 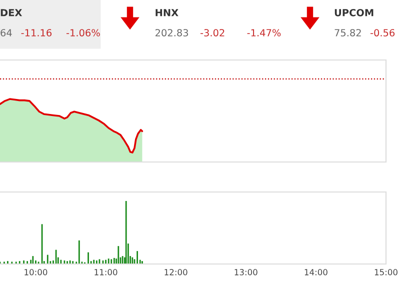 I want to click on text: HNX, so click(x=167, y=12).